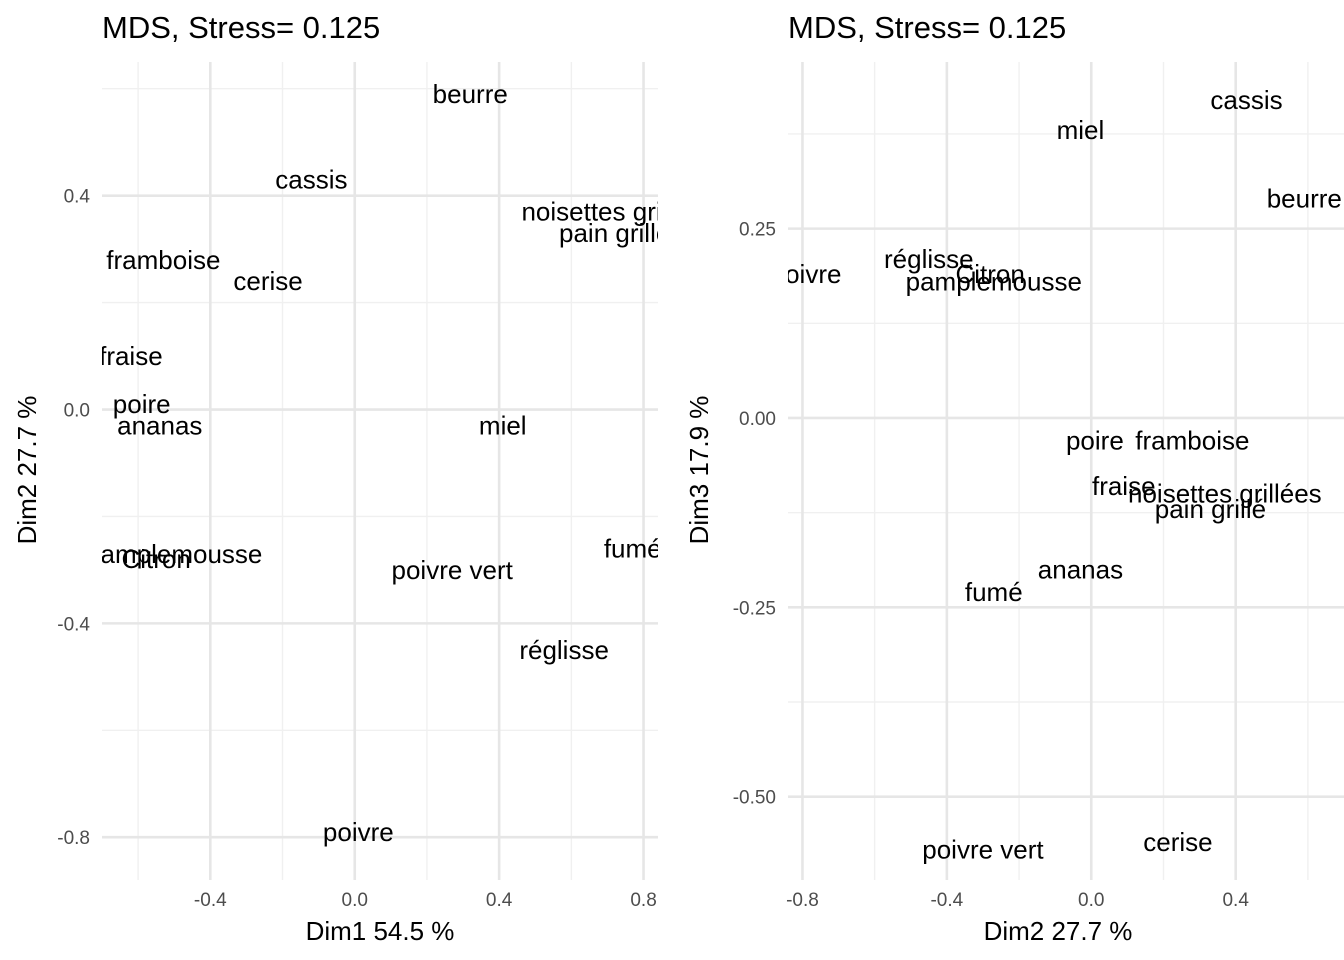 Image resolution: width=1344 pixels, height=960 pixels. What do you see at coordinates (1058, 931) in the screenshot?
I see `x-axis-title-right: Dim2 27.7 %` at bounding box center [1058, 931].